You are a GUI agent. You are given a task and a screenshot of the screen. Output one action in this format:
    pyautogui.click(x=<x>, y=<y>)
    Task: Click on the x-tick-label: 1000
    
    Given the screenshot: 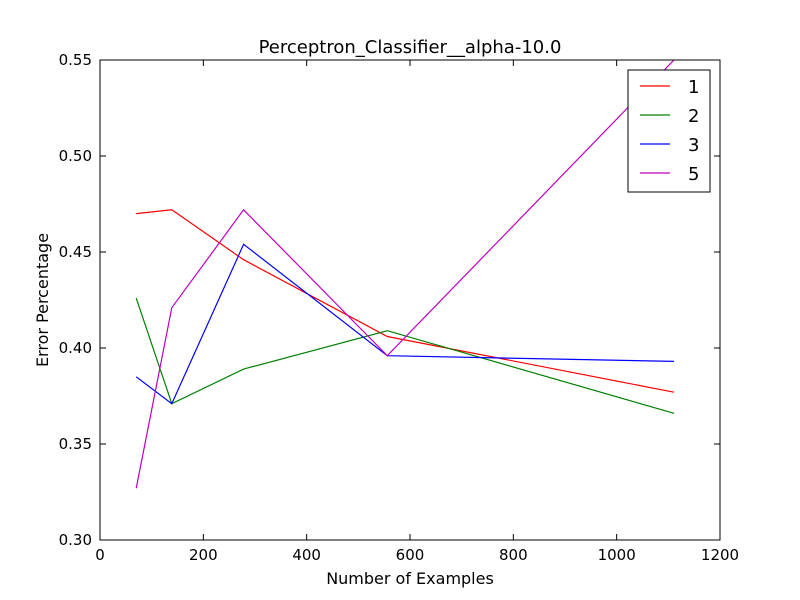 What is the action you would take?
    pyautogui.click(x=617, y=555)
    